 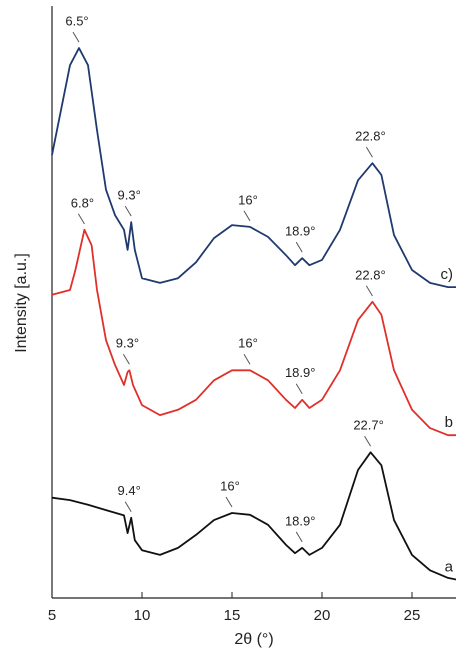 What do you see at coordinates (322, 615) in the screenshot?
I see `x-tick-label: 20` at bounding box center [322, 615].